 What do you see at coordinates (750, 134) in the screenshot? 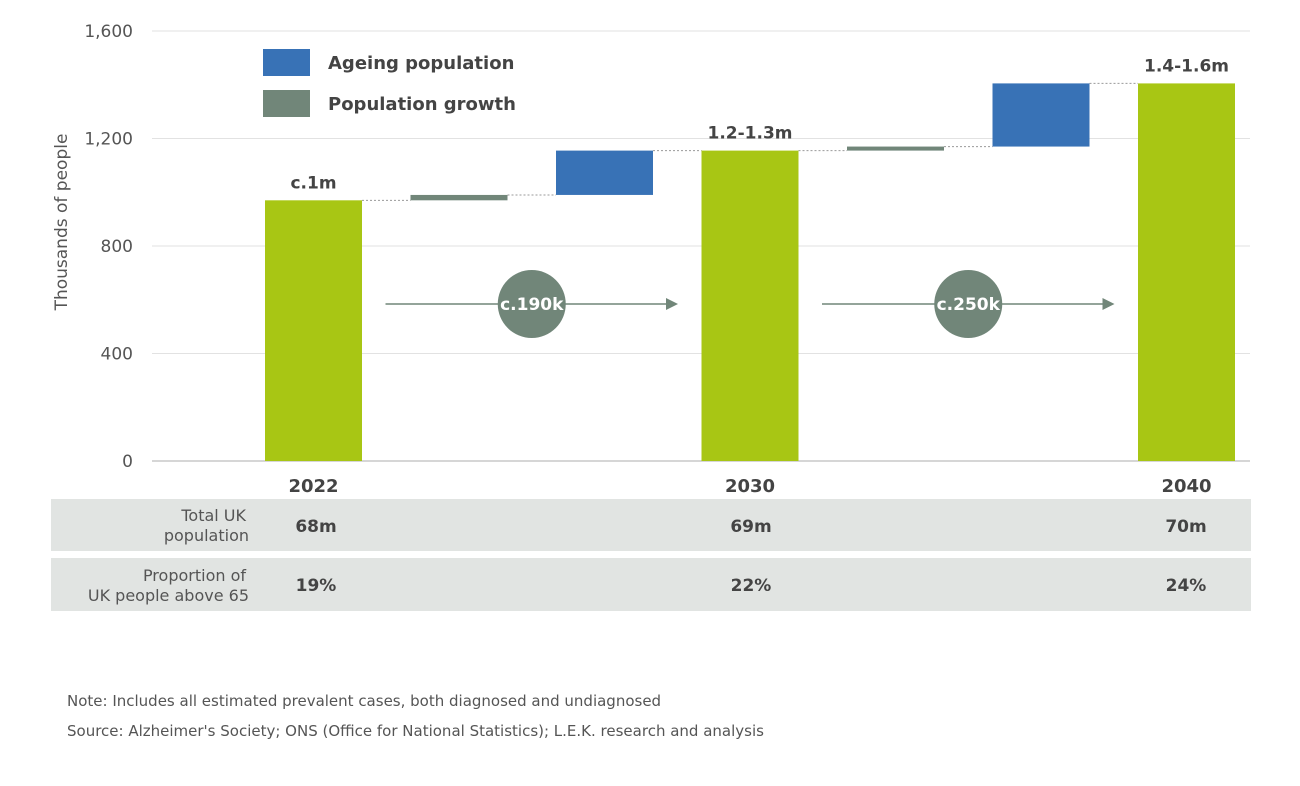
I see `bar-value-label: 1.2-1.3m` at bounding box center [750, 134].